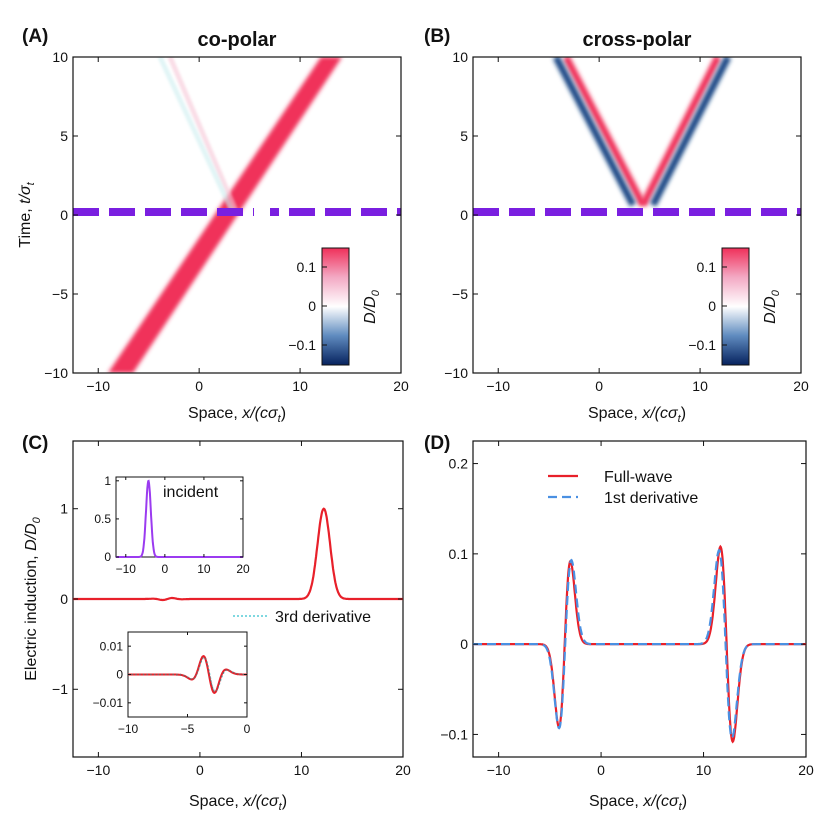 Image resolution: width=830 pixels, height=830 pixels. Describe the element at coordinates (464, 644) in the screenshot. I see `panel-d-ytick-label: 0` at that location.